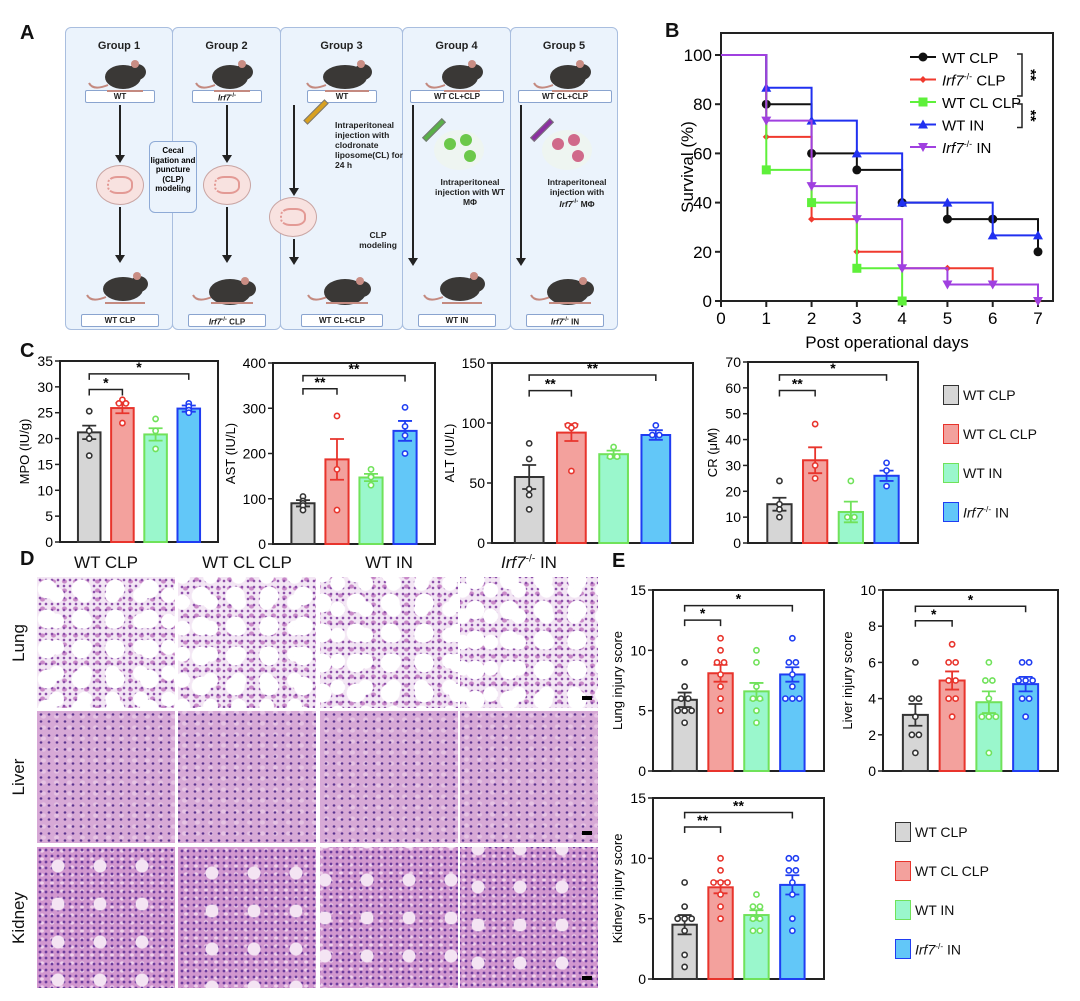 Image resolution: width=1080 pixels, height=1001 pixels. What do you see at coordinates (979, 395) in the screenshot?
I see `legend-item: WT CLP` at bounding box center [979, 395].